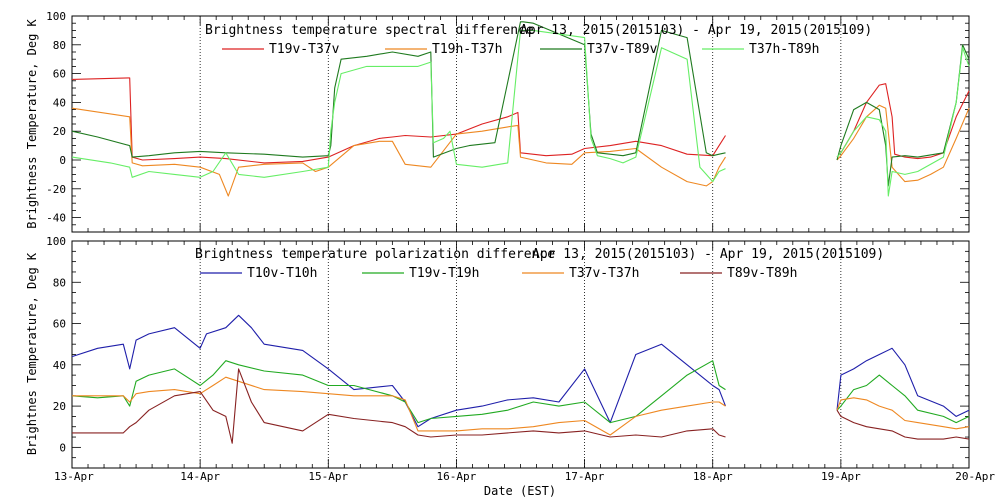  I want to click on x-tick-label: 17-Apr, so click(585, 476).